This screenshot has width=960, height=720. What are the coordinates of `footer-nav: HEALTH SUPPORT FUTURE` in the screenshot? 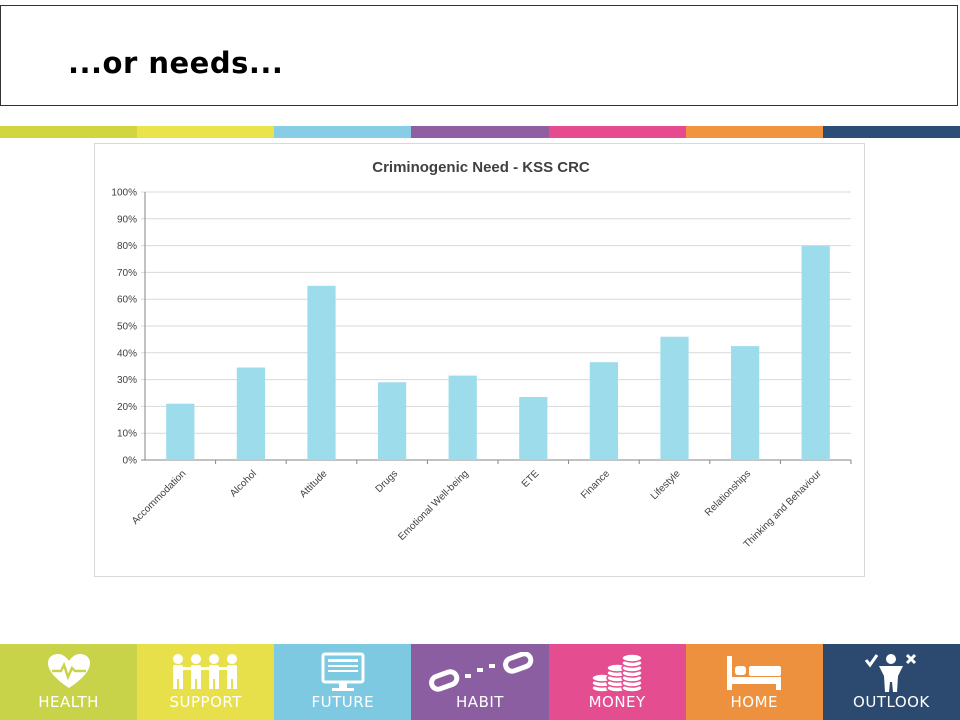 It's located at (480, 682).